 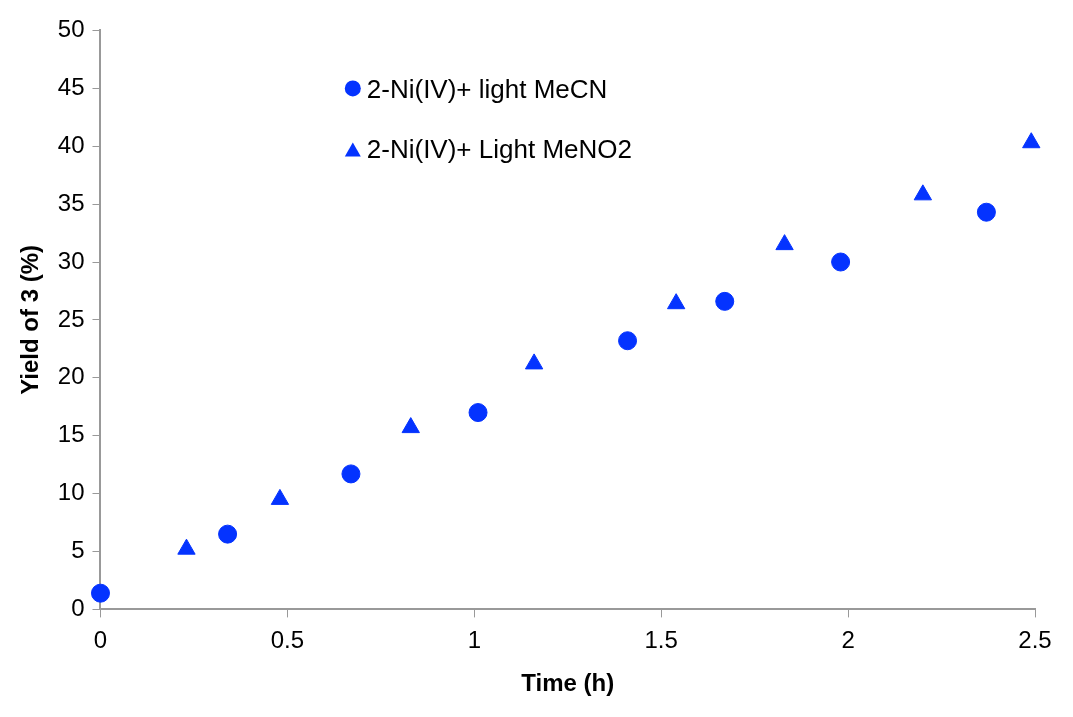 What do you see at coordinates (474, 640) in the screenshot?
I see `x-tick-label: 1` at bounding box center [474, 640].